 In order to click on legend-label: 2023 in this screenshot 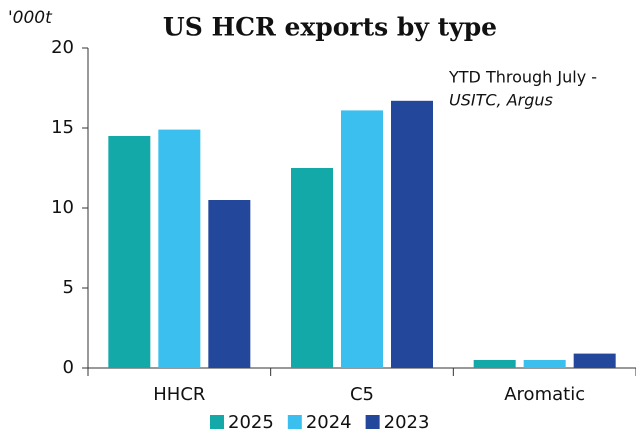, I will do `click(407, 422)`.